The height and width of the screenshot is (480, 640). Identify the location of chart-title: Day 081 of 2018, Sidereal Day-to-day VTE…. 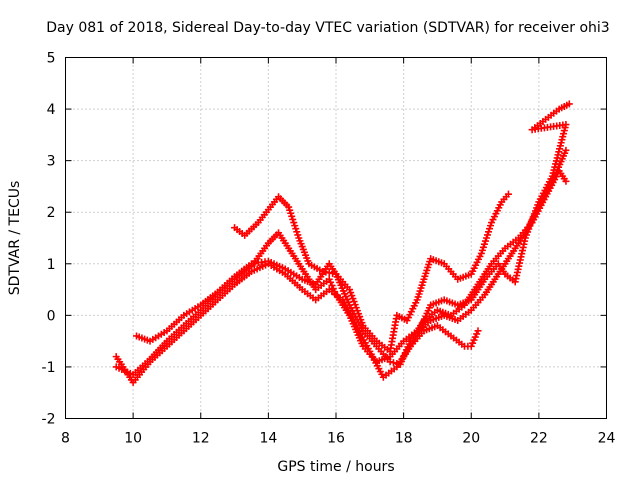
(327, 28).